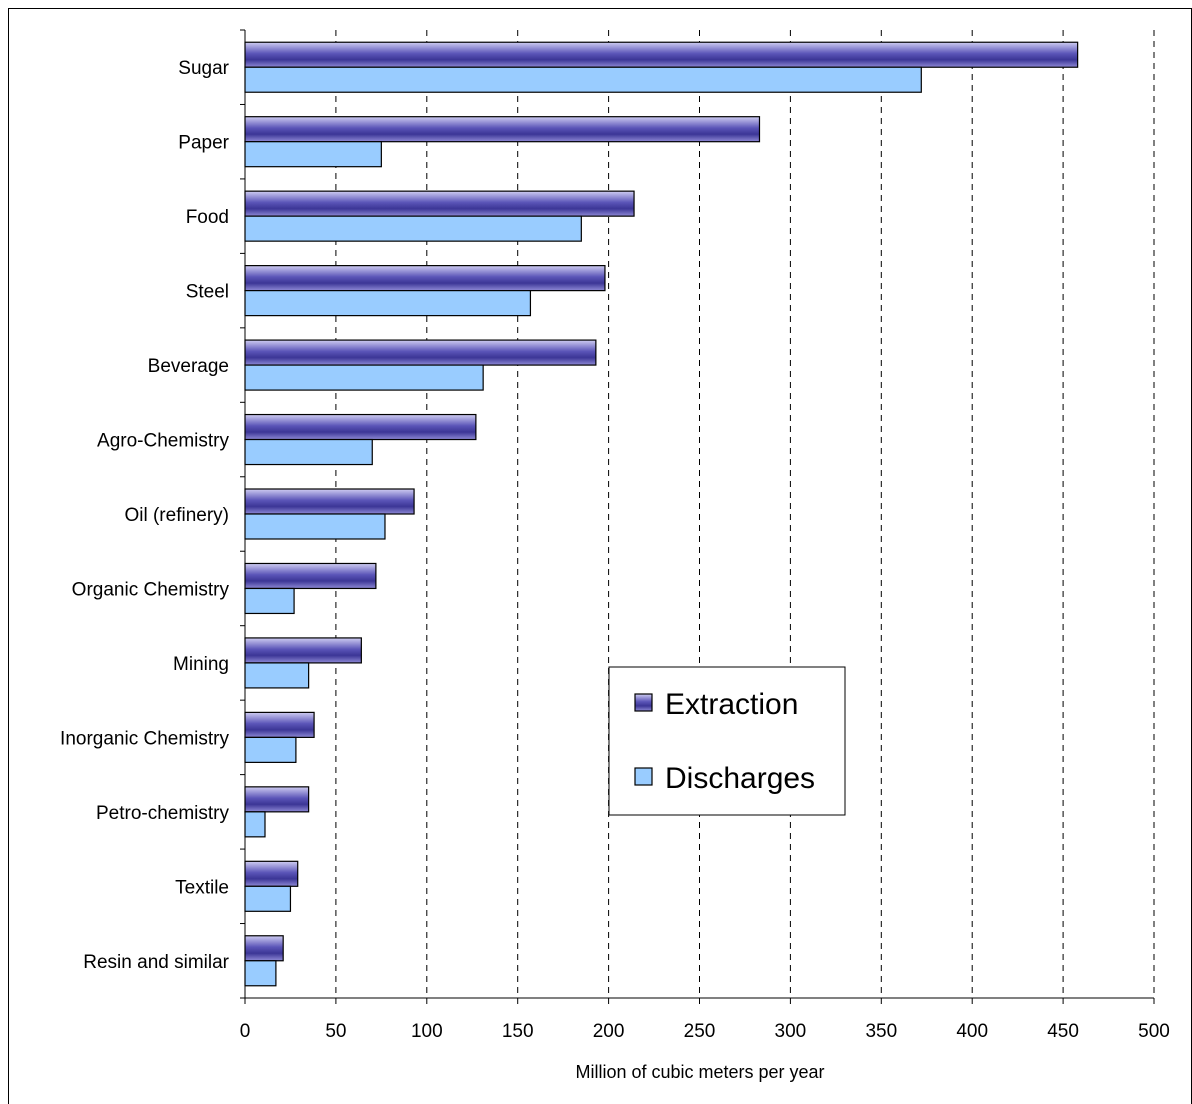 The width and height of the screenshot is (1192, 1104). I want to click on x-tick-label: 500, so click(1154, 1031).